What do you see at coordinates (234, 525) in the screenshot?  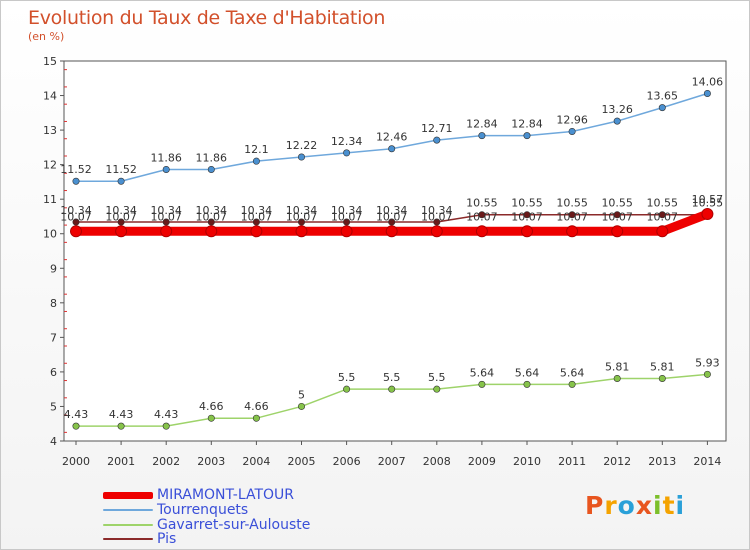 I see `legend-label-gavarret-sur-aulouste: Gavarret-sur-Aulouste` at bounding box center [234, 525].